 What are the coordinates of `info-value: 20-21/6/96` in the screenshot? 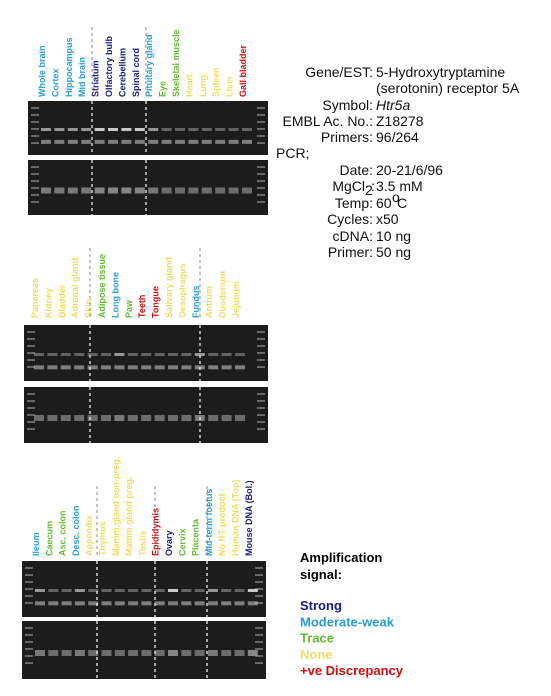 It's located at (409, 170).